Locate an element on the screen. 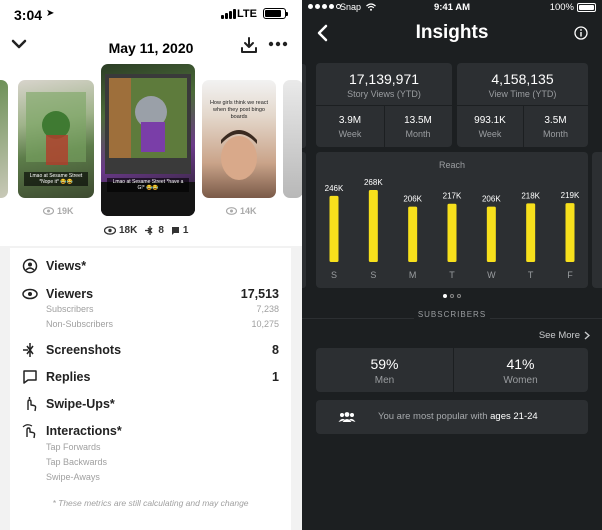 This screenshot has height=530, width=602. download-icon is located at coordinates (249, 45).